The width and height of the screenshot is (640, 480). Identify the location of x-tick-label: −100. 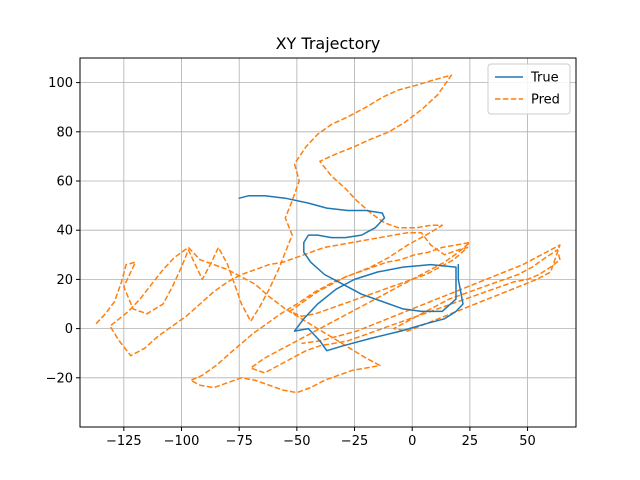
(182, 441).